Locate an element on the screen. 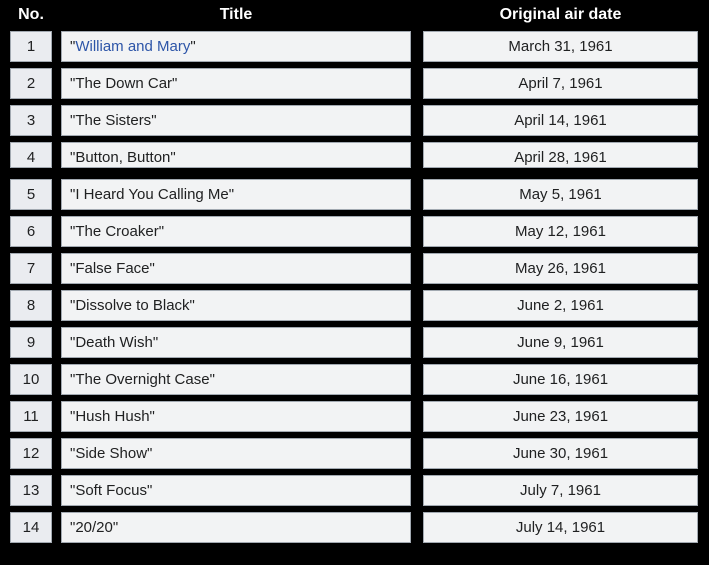 This screenshot has width=709, height=565. column-header-air-date: Original air date is located at coordinates (560, 14).